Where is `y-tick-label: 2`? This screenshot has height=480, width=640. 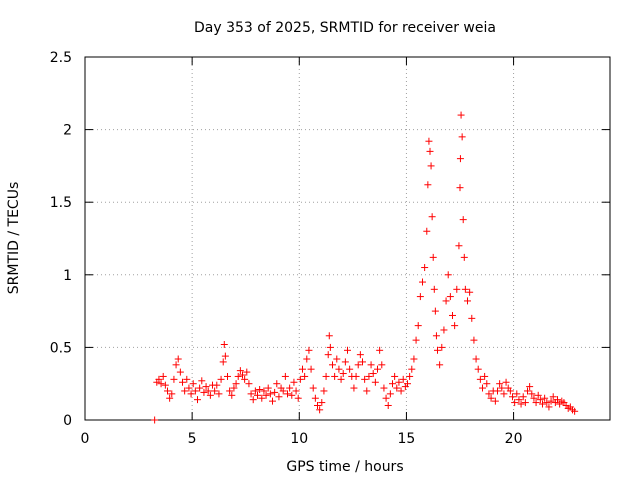
y-tick-label: 2 is located at coordinates (67, 131).